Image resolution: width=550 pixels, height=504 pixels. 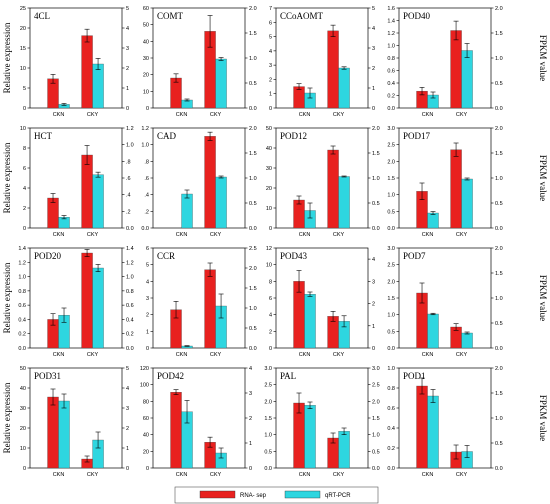 I want to click on right-tick-label-ccr-5: 2.5, so click(x=253, y=249).